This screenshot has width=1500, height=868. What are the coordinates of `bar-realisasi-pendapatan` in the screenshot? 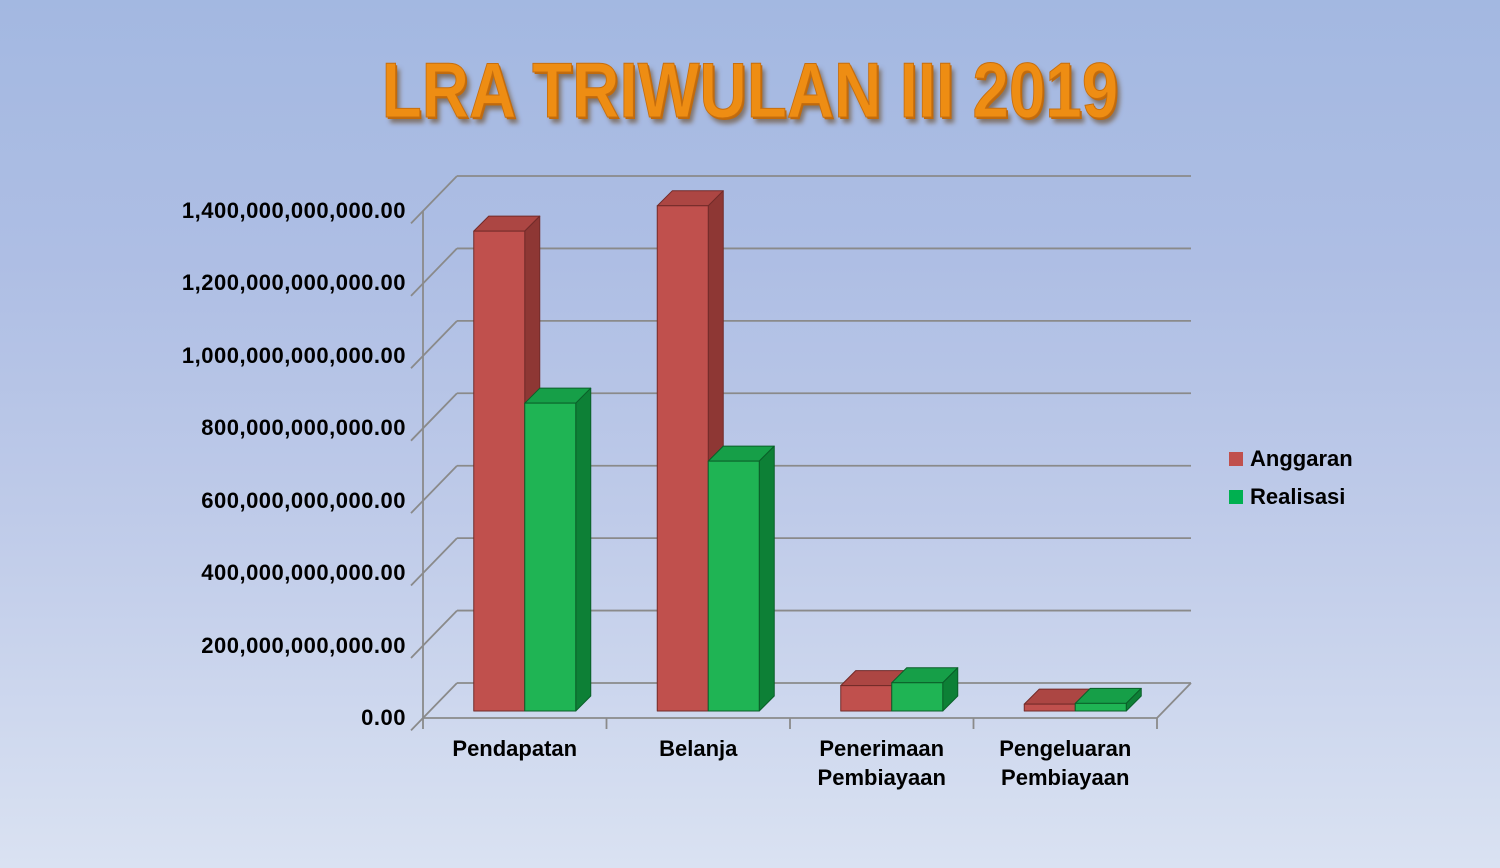 It's located at (558, 549).